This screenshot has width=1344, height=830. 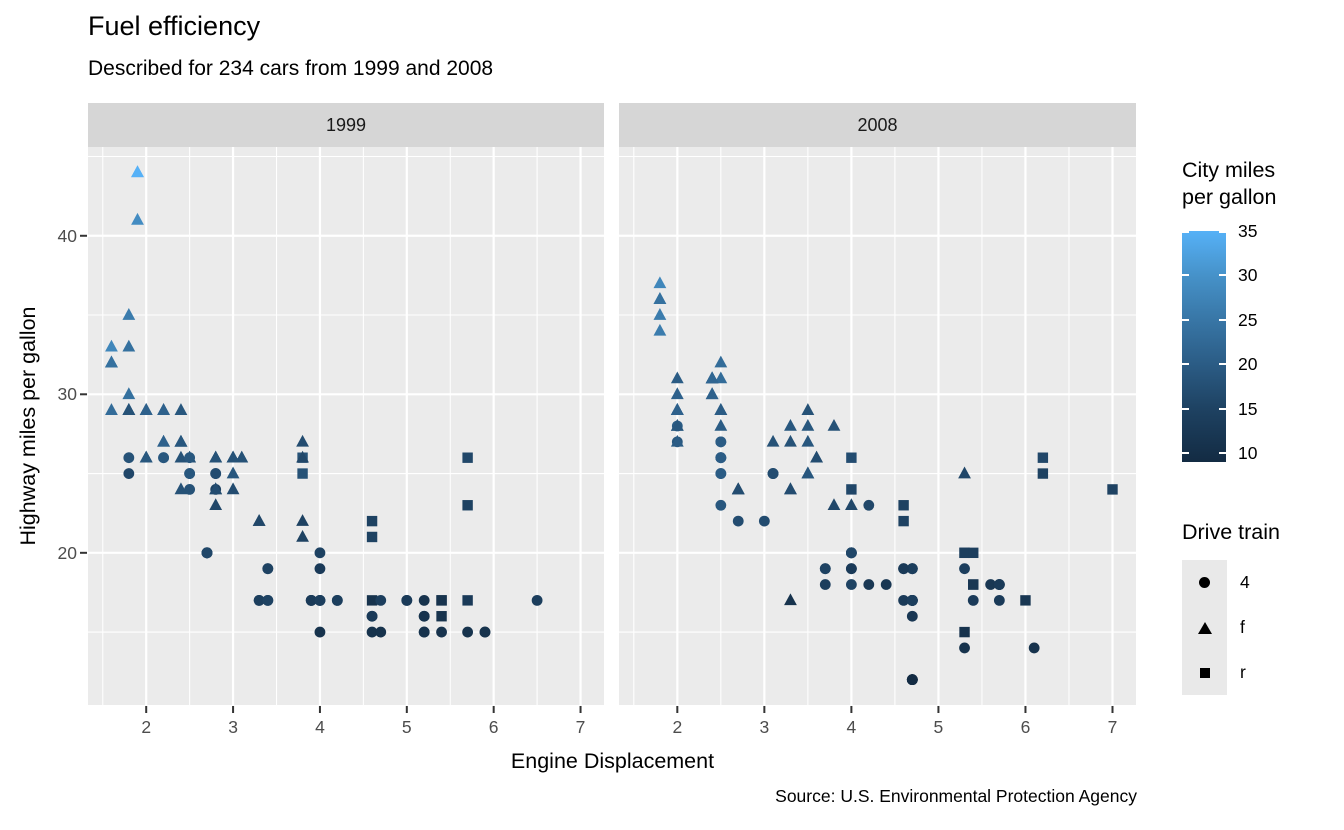 I want to click on y-tick-label: 30, so click(x=67, y=394).